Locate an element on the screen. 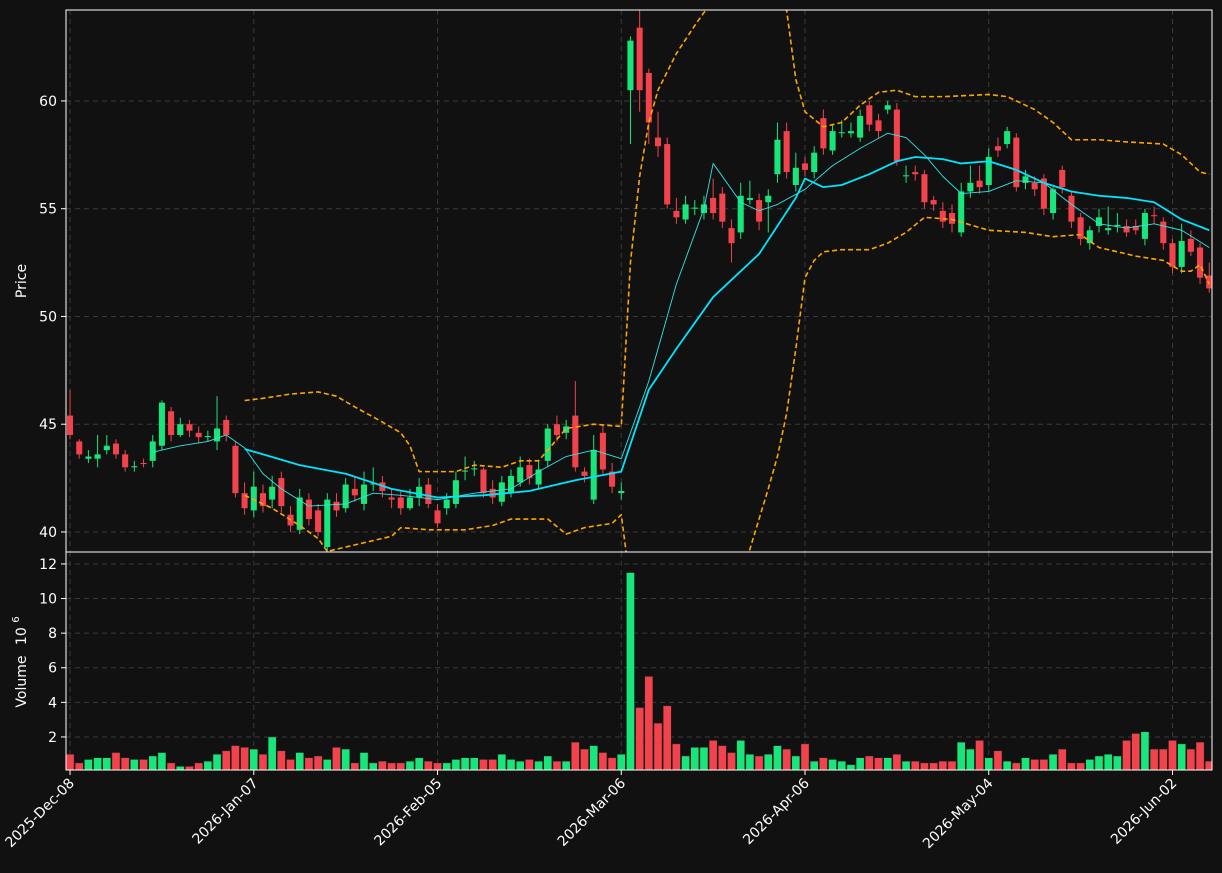  y-tick-label: 10 is located at coordinates (48, 600).